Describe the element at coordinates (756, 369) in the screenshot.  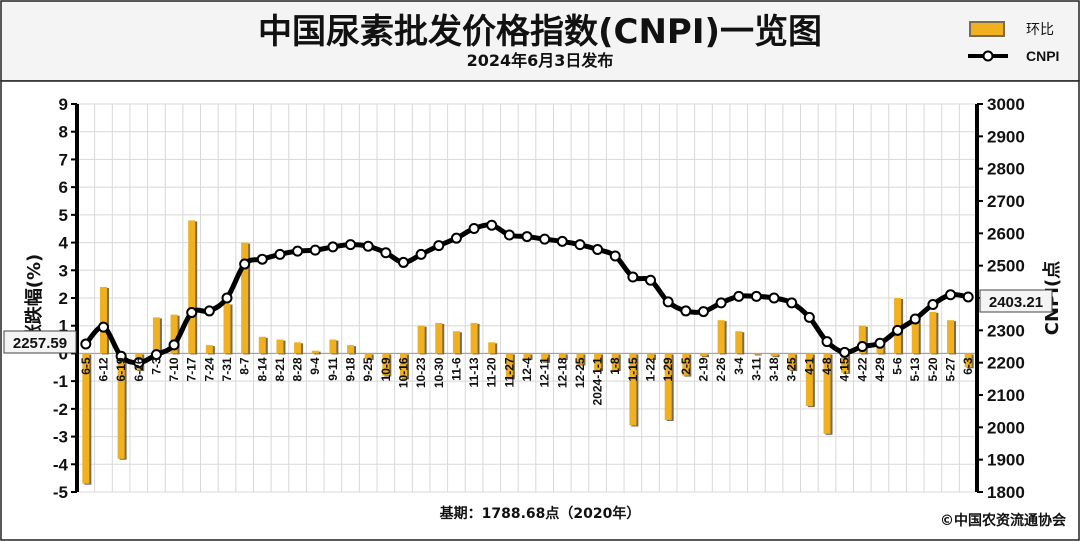
I see `x-axis-tick-label: 3-11` at that location.